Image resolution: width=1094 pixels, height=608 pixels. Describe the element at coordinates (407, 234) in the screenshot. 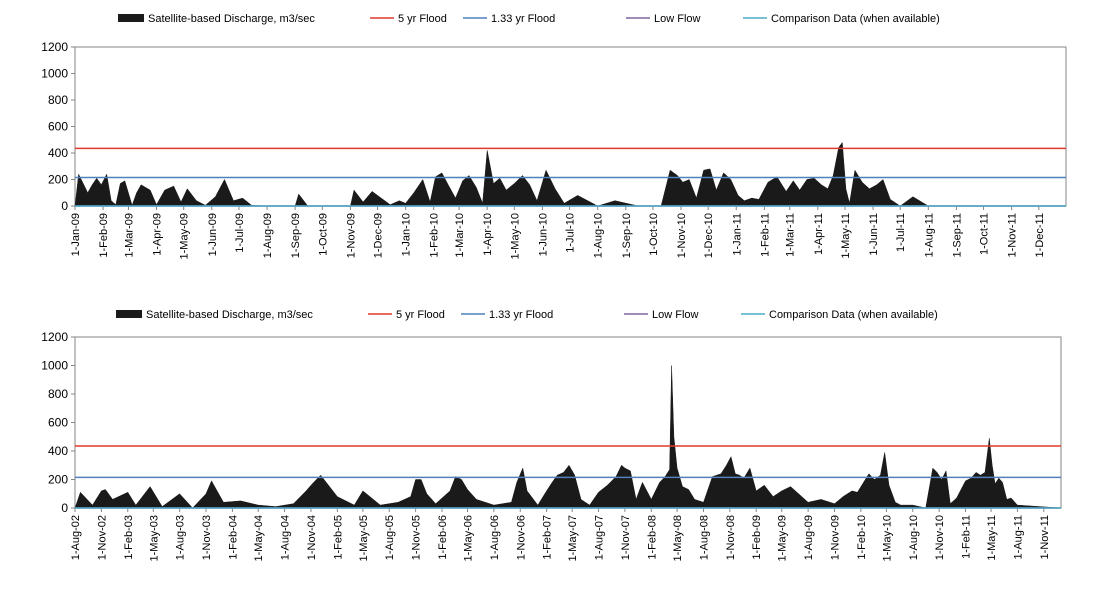

I see `x-tick-label: 1-Jan-10` at that location.